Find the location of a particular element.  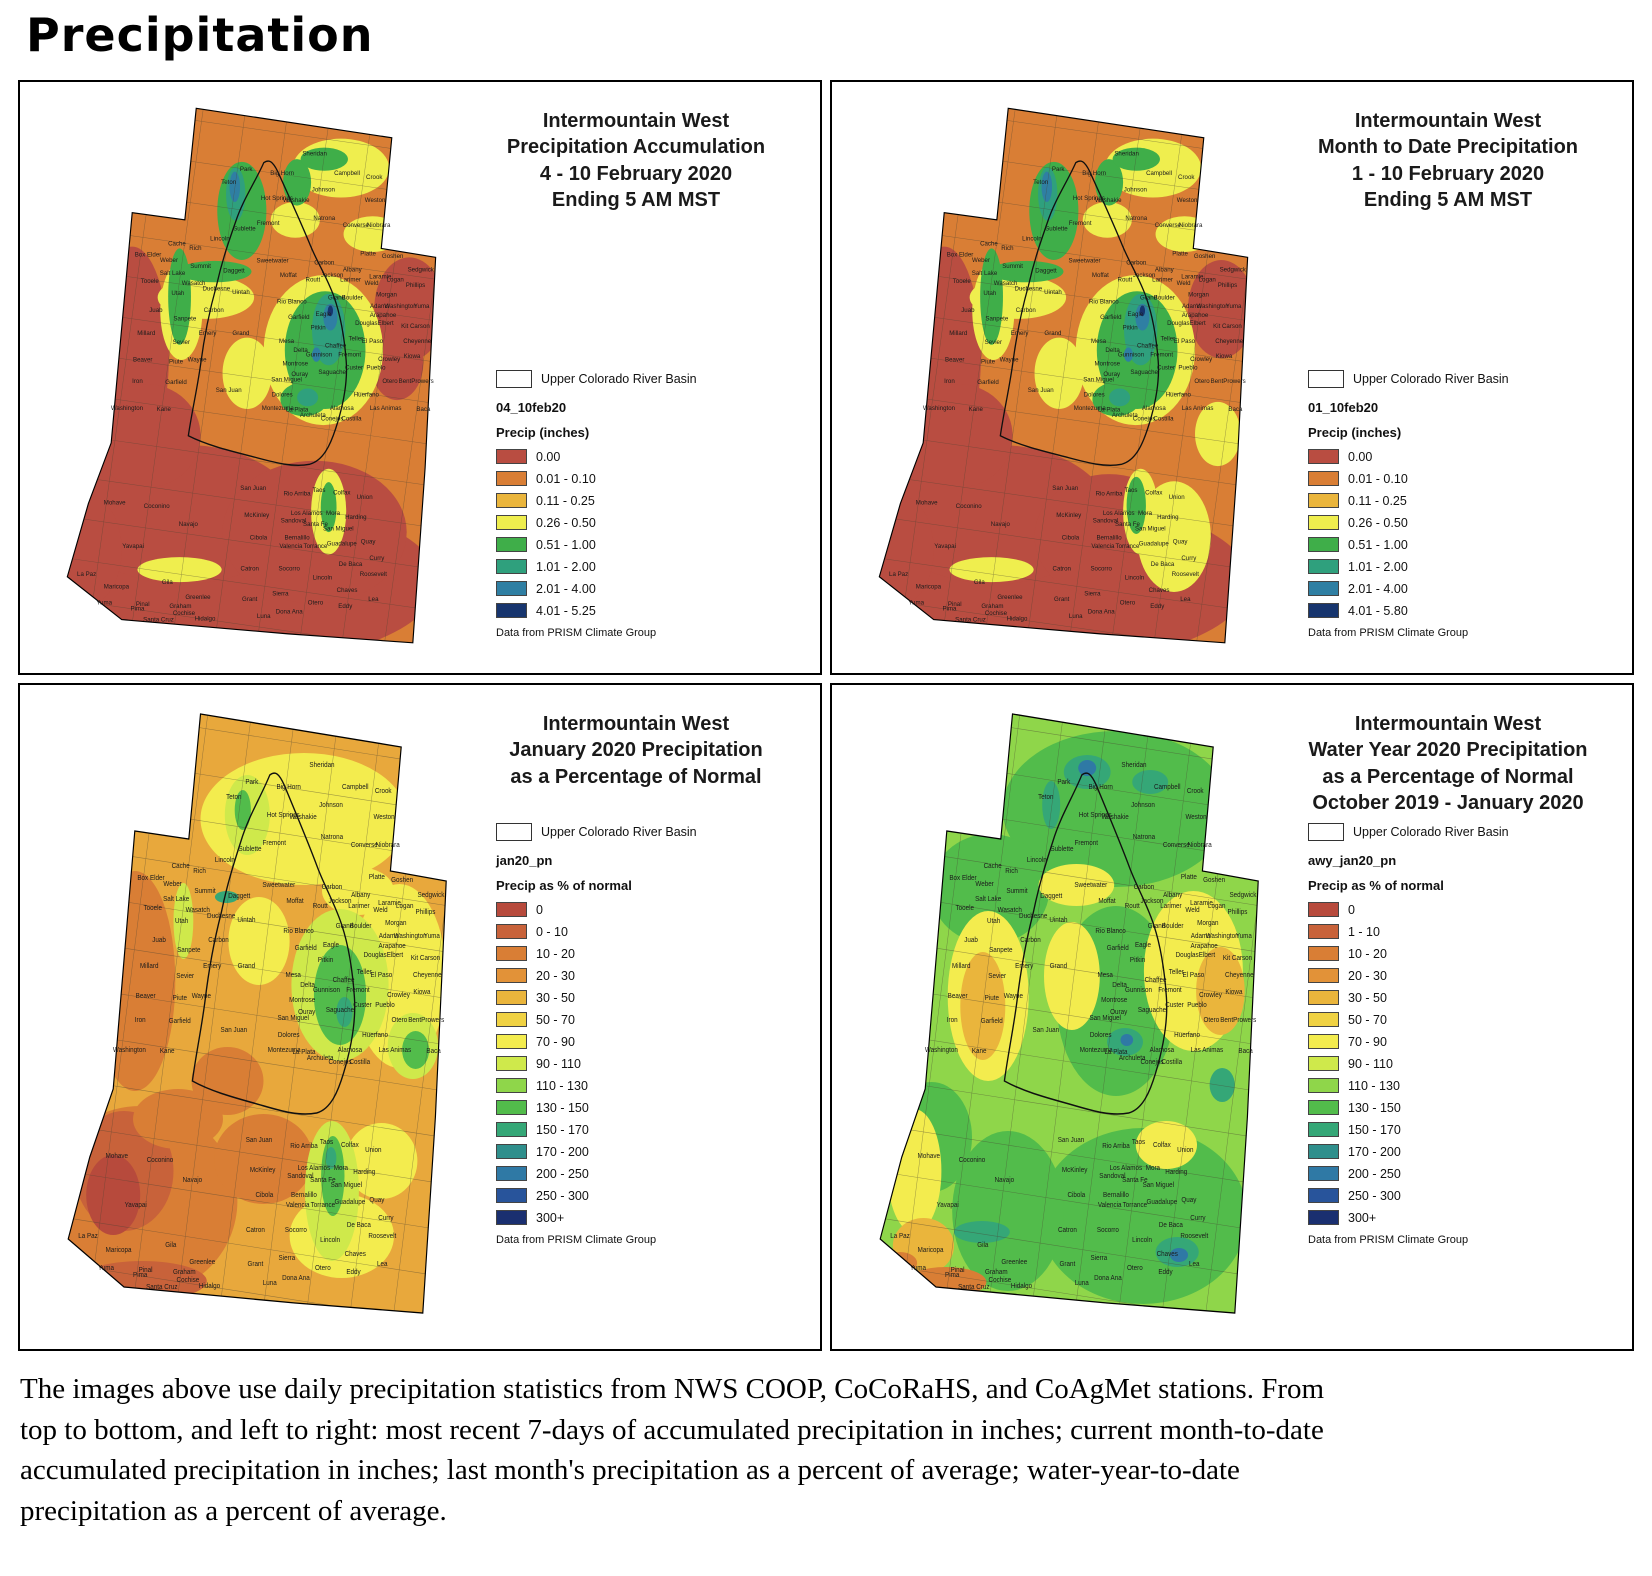

svg-text: Kiowa is located at coordinates (421, 992).